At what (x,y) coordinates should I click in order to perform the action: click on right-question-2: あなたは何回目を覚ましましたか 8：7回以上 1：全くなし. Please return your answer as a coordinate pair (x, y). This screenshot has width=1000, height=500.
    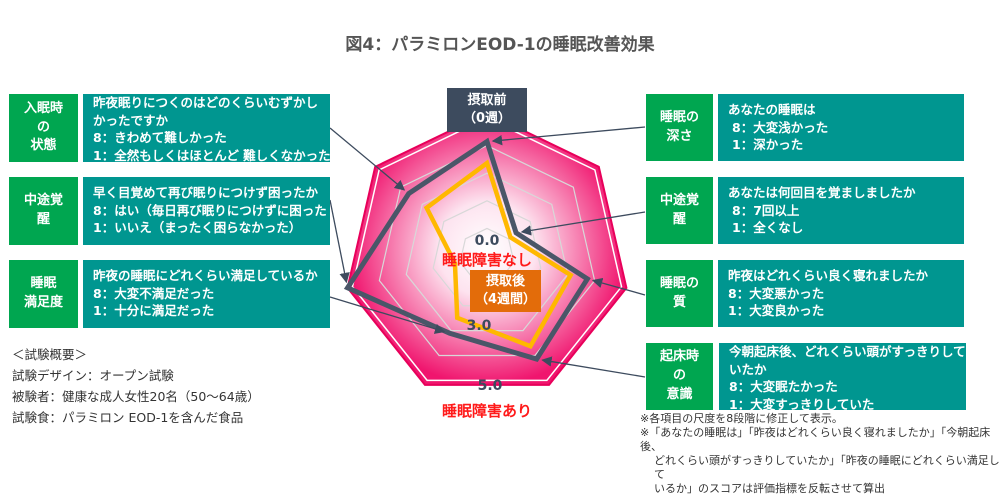
    Looking at the image, I should click on (841, 210).